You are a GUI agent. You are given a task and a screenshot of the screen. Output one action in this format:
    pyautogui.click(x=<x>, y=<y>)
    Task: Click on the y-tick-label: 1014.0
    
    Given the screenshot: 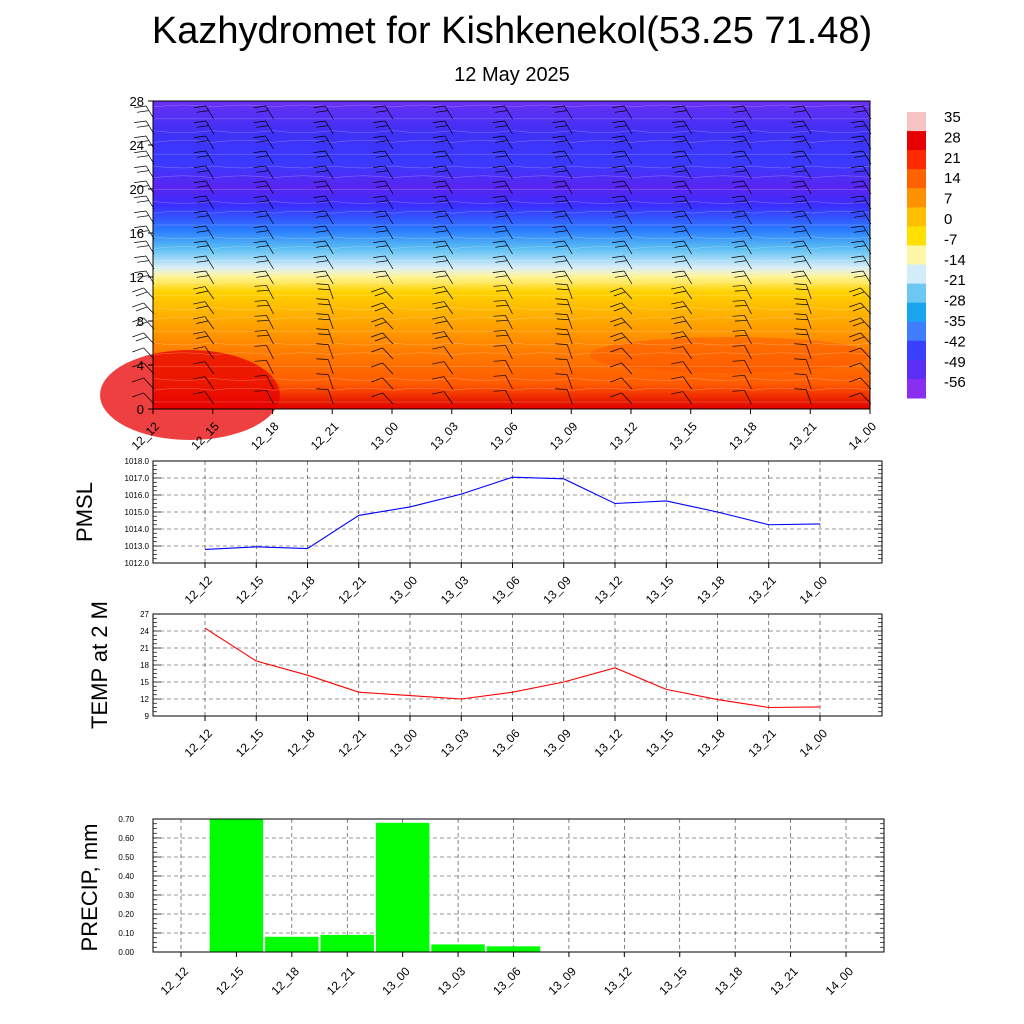 What is the action you would take?
    pyautogui.click(x=137, y=529)
    